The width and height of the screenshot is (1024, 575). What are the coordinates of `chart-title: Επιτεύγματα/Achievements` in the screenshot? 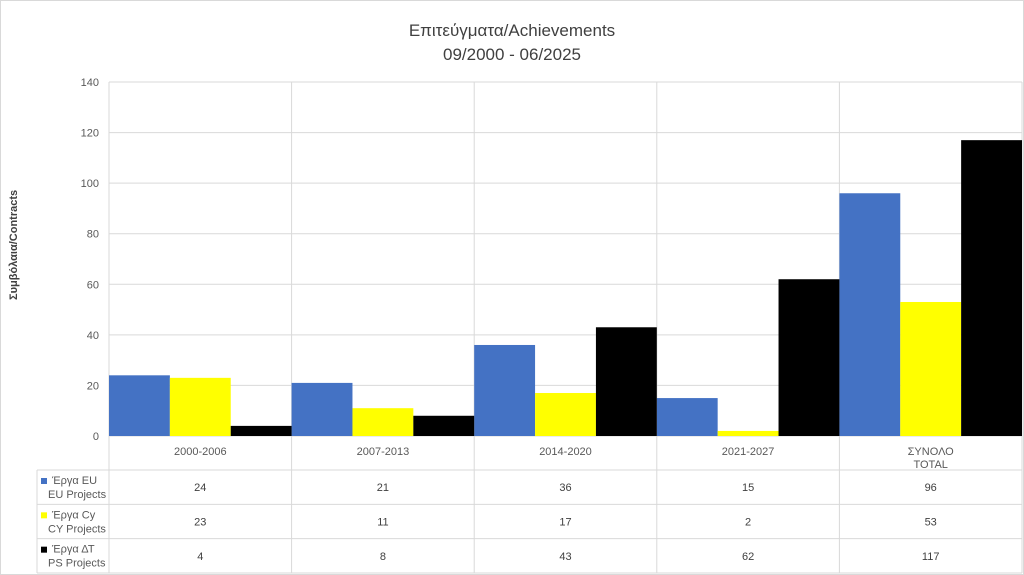 It's located at (512, 30).